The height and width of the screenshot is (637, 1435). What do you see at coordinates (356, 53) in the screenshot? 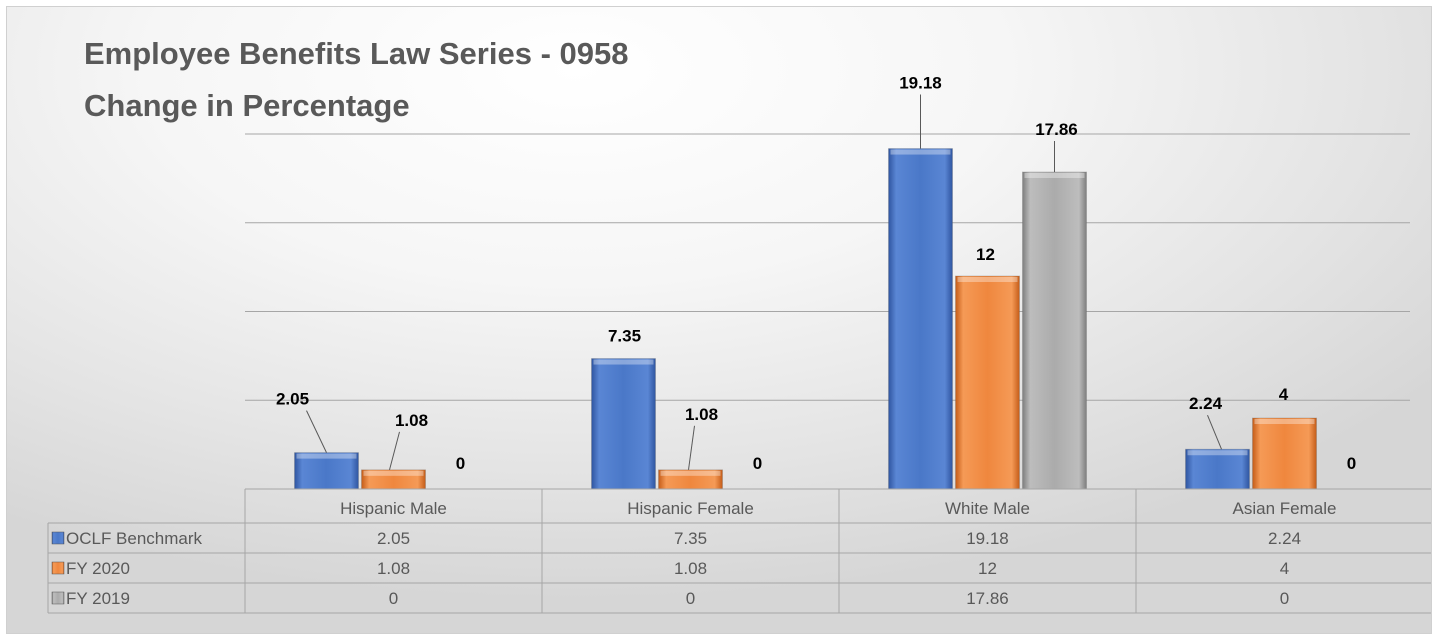
I see `chart-title: Employee Benefits Law Series - 0958` at bounding box center [356, 53].